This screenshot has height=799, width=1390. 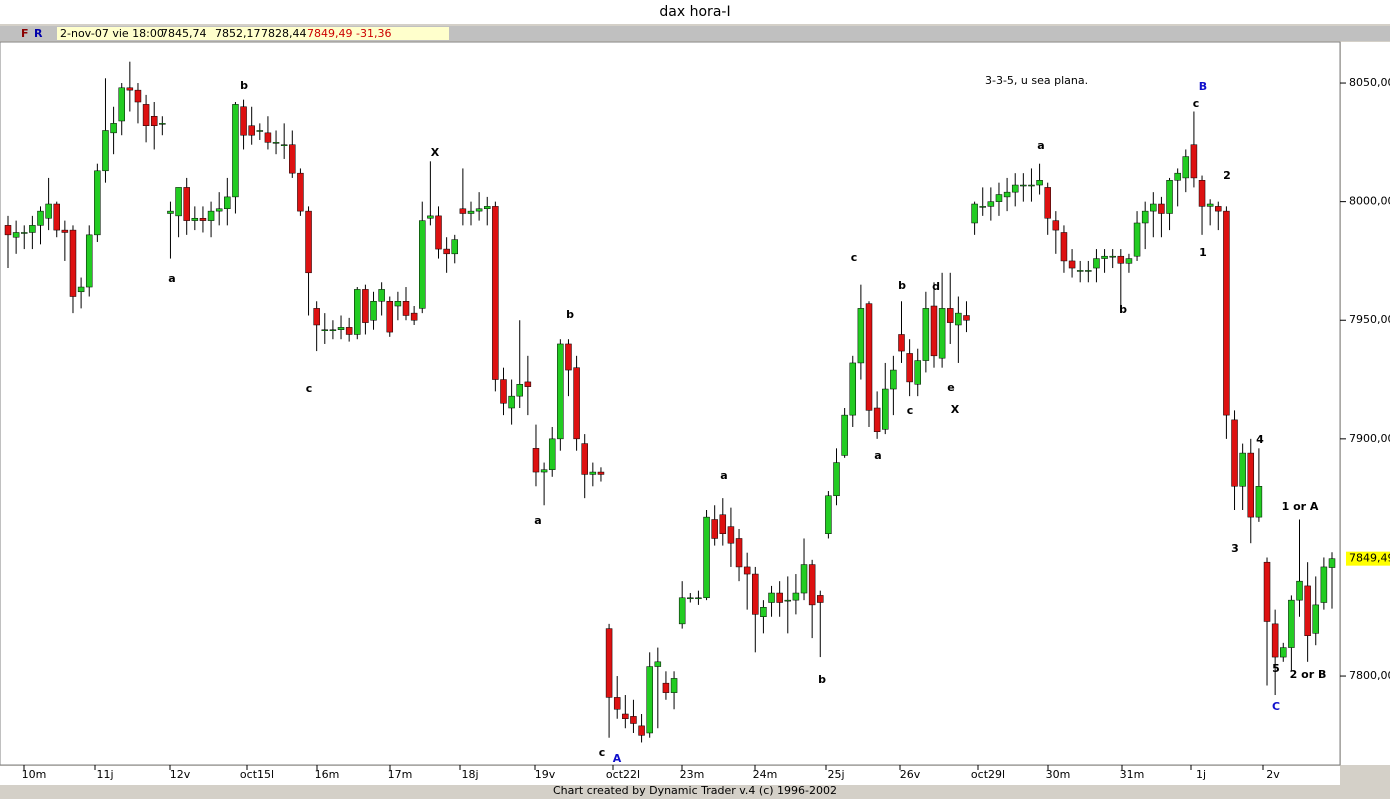 What do you see at coordinates (25, 33) in the screenshot?
I see `flag: F` at bounding box center [25, 33].